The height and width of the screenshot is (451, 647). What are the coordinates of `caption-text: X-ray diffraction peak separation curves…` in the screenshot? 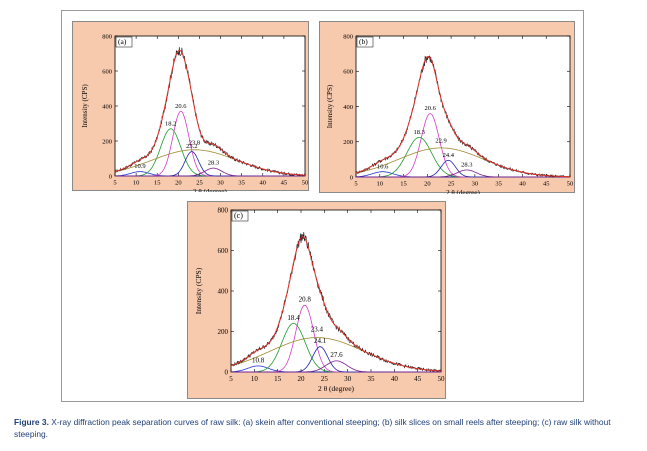 It's located at (312, 428).